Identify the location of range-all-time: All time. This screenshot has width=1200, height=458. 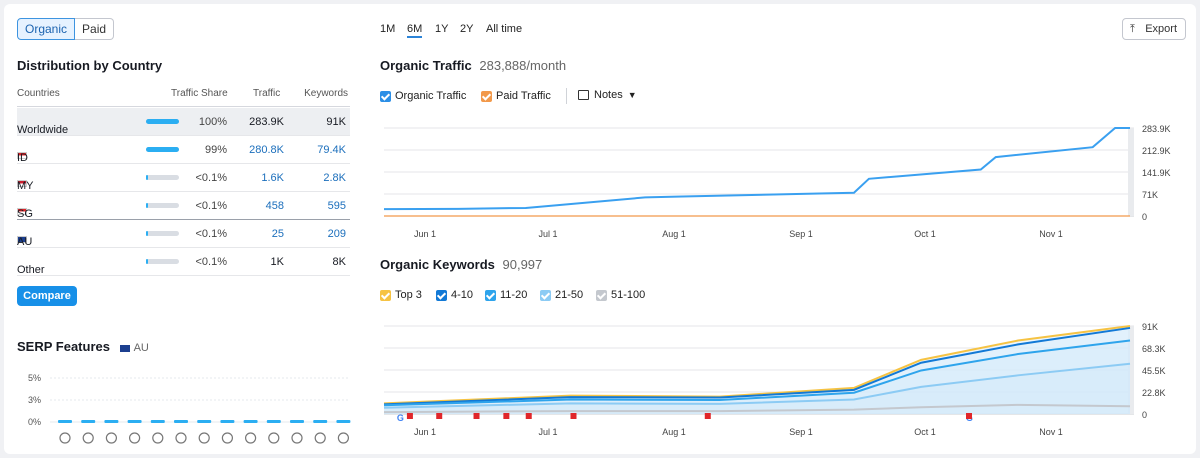
(504, 29).